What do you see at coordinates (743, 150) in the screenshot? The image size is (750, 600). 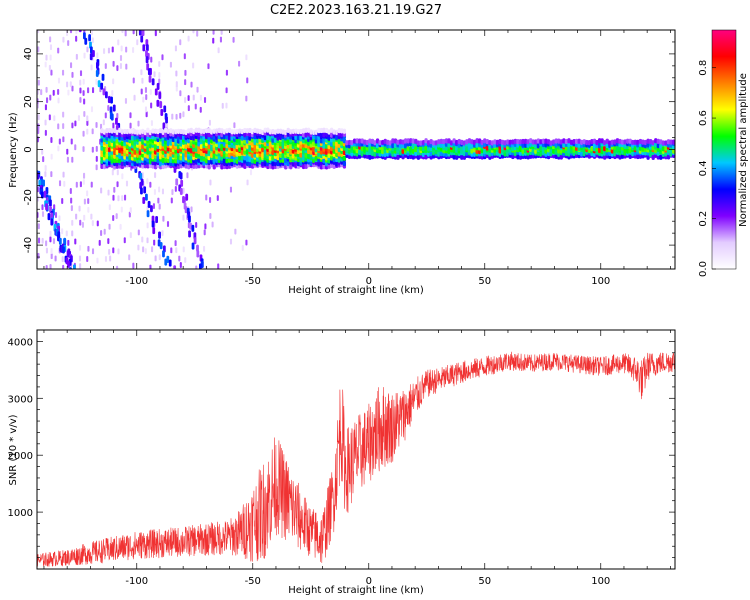 I see `colorbar-label: Normalized spectral amplitude` at bounding box center [743, 150].